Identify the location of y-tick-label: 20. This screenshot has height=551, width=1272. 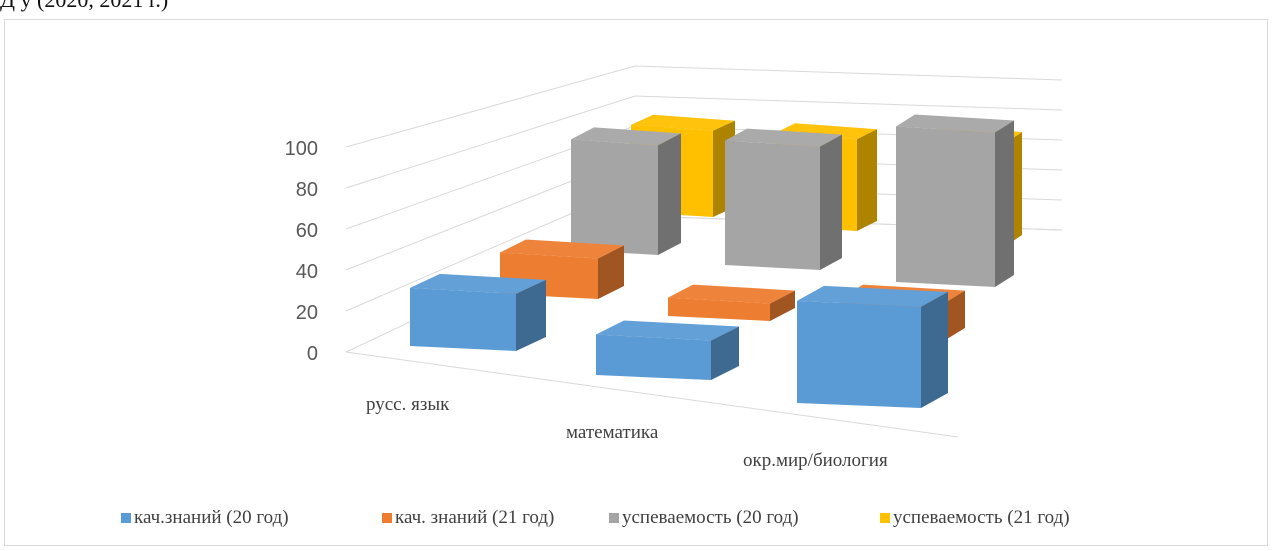
(307, 313).